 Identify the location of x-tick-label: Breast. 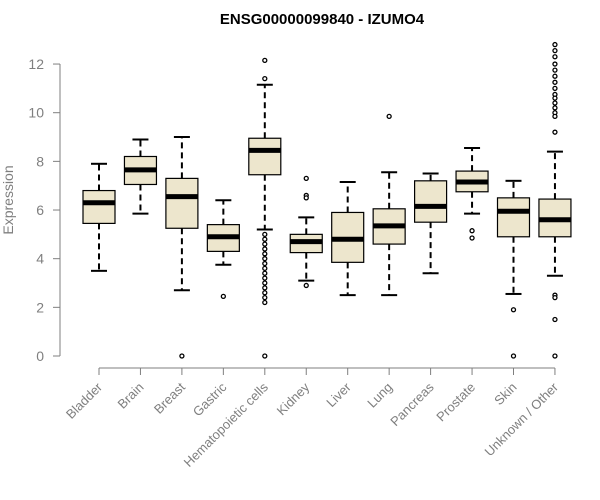
(169, 397).